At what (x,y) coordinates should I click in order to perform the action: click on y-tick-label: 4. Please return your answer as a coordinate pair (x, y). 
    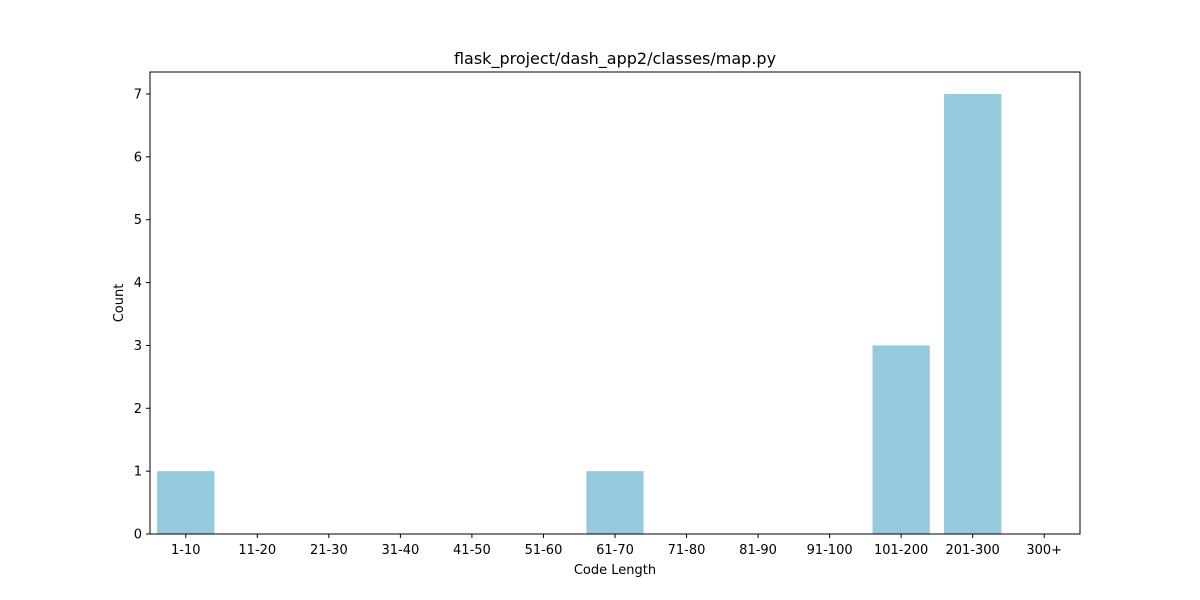
    Looking at the image, I should click on (138, 283).